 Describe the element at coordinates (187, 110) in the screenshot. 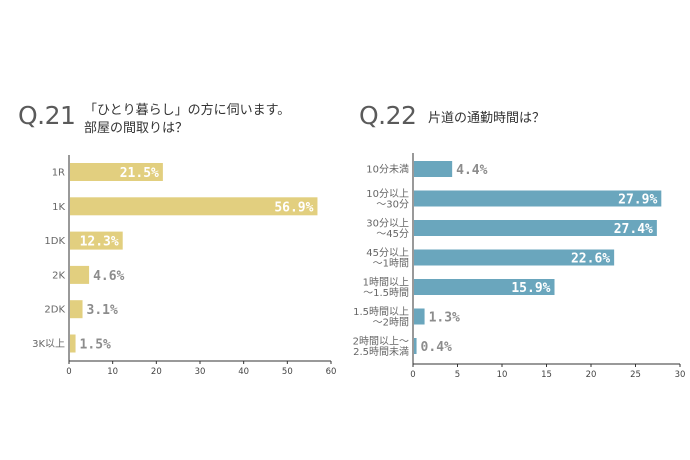

I see `question-title-line-1: 「ひとり暮らし」の方に伺います。` at that location.